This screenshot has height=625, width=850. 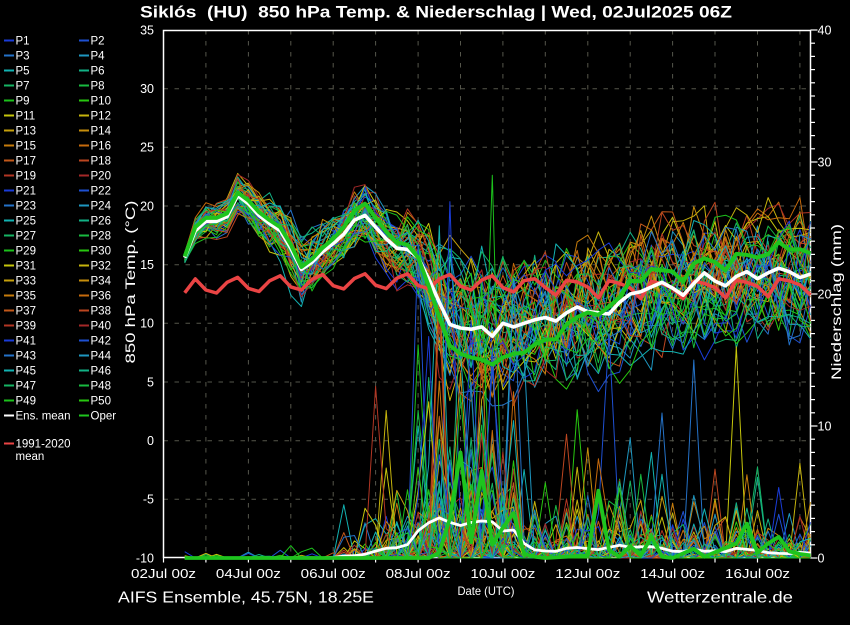 What do you see at coordinates (101, 282) in the screenshot?
I see `svg-text: P34` at bounding box center [101, 282].